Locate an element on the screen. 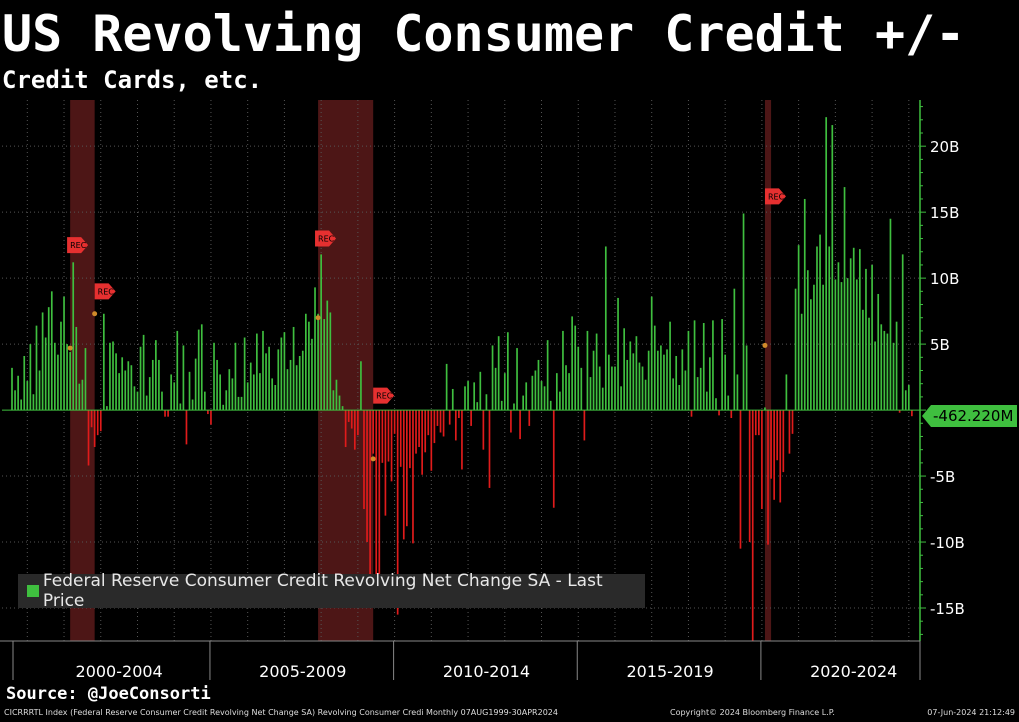 The image size is (1019, 722). recession-marker-shape is located at coordinates (78, 245).